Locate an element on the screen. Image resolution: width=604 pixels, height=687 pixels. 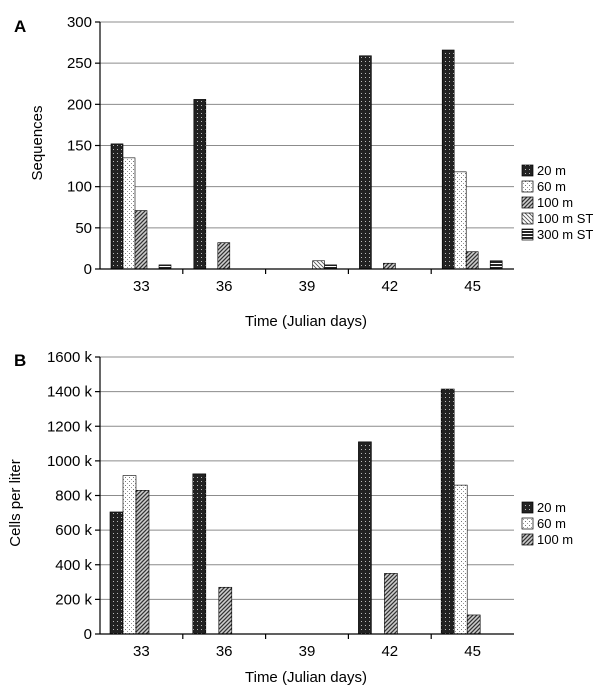
y-tick-label: 300 is located at coordinates (79, 22).